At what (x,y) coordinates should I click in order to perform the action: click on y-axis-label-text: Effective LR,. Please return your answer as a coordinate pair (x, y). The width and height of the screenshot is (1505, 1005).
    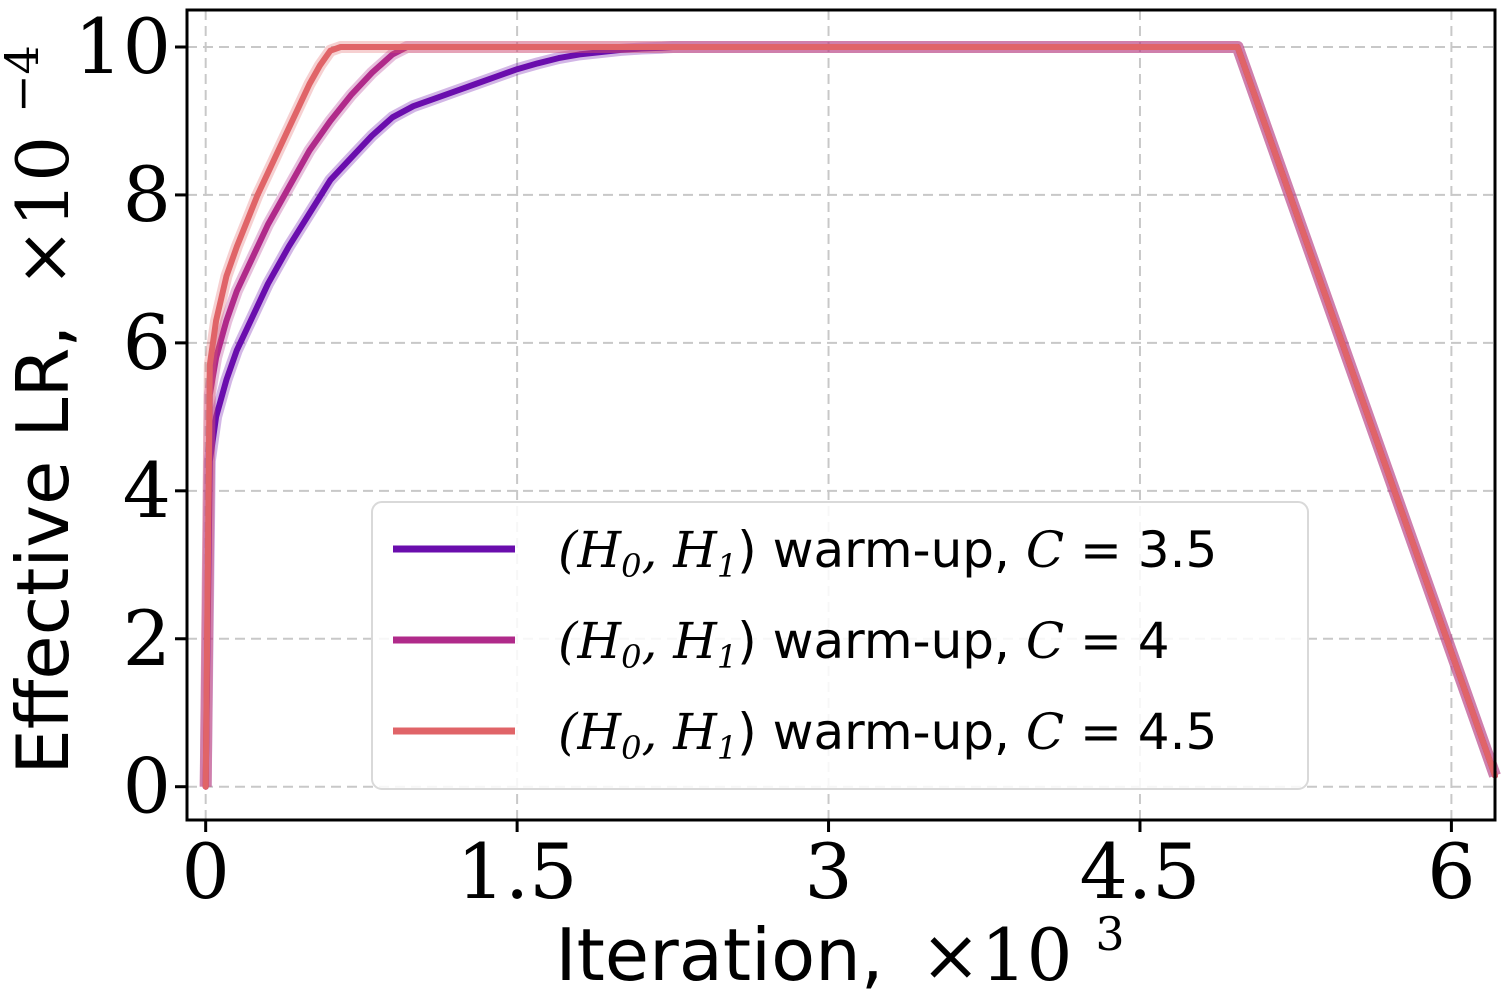
    Looking at the image, I should click on (43, 550).